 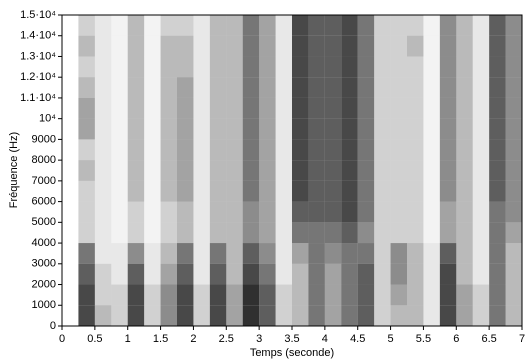 I want to click on x-tick-label: 7, so click(x=522, y=339).